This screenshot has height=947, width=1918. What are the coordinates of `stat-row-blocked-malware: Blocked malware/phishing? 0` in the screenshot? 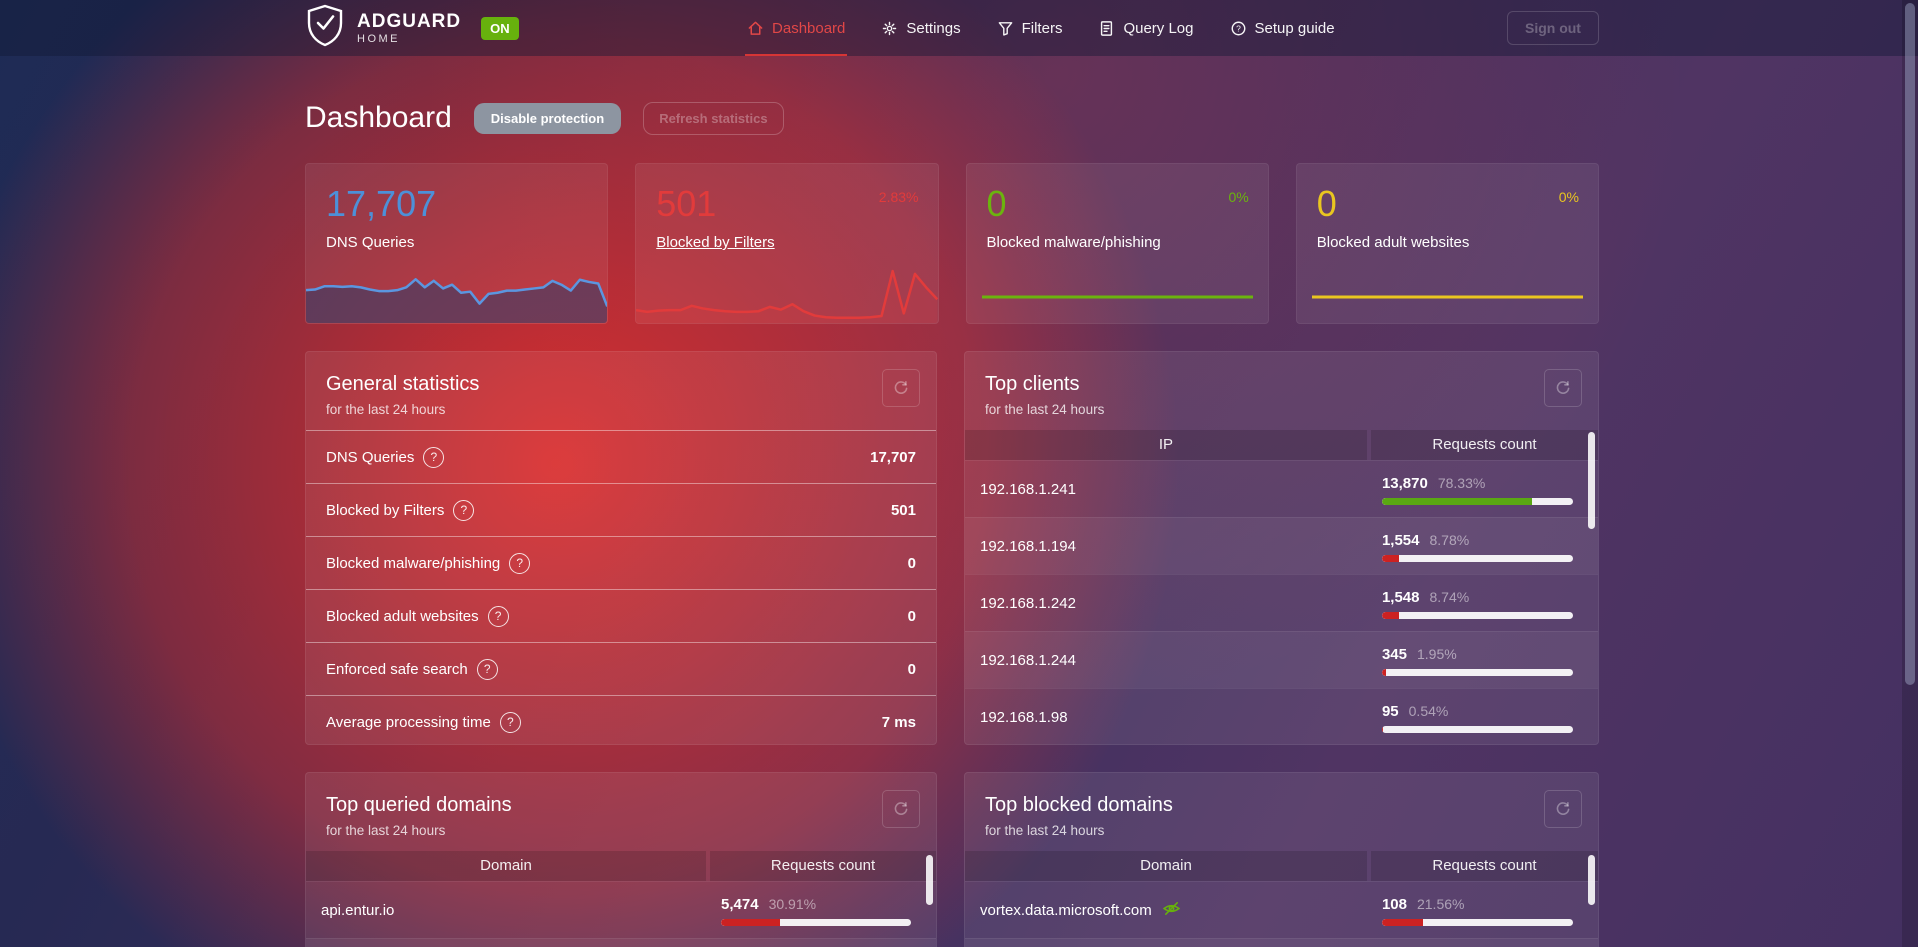 It's located at (621, 562).